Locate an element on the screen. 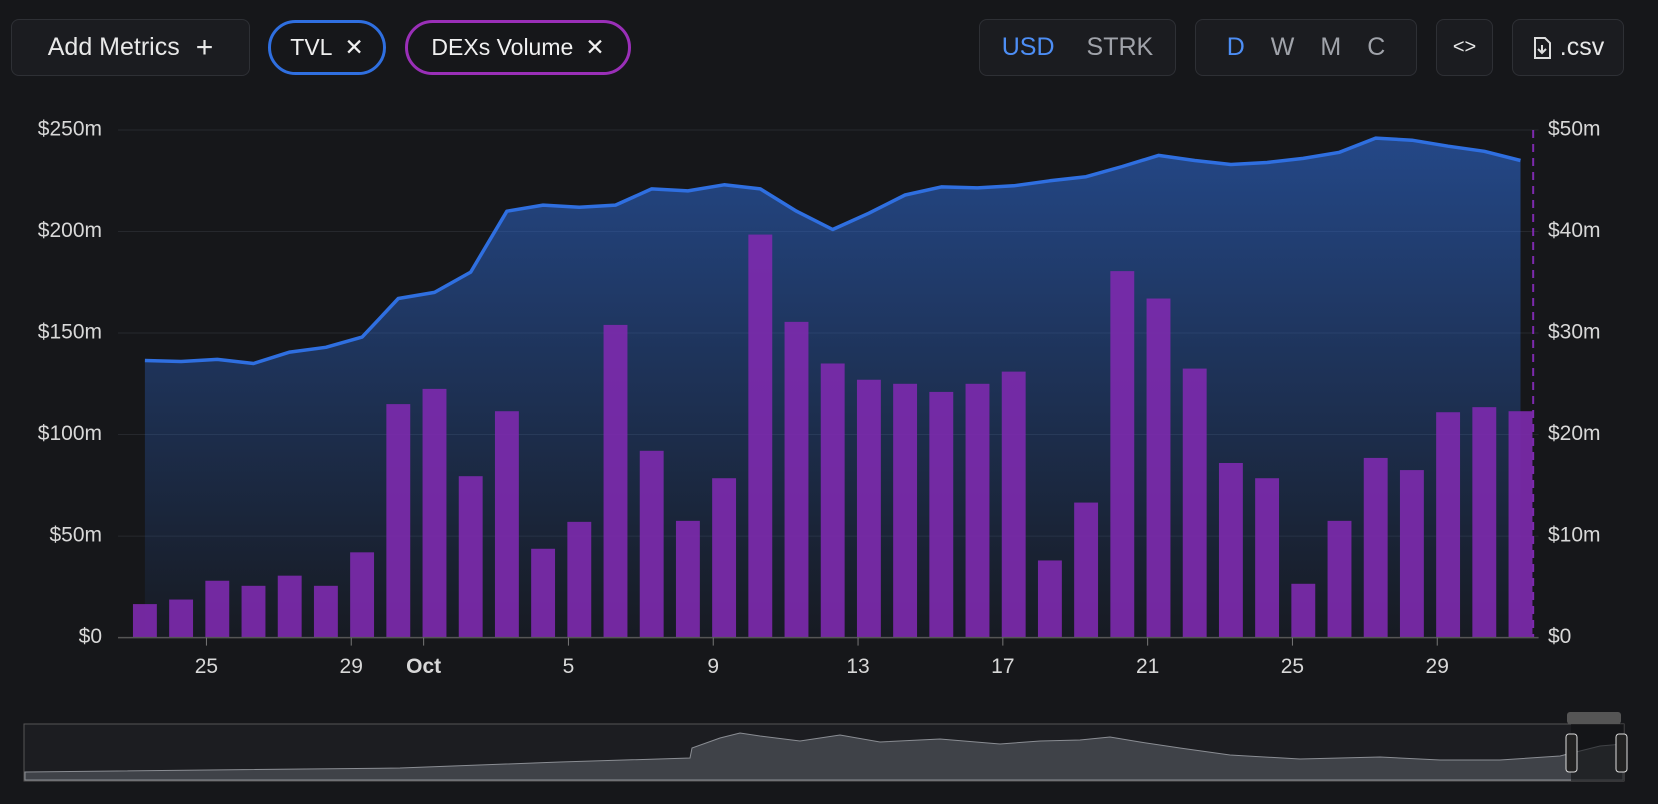 This screenshot has width=1658, height=804. y2-tick-label: $30m is located at coordinates (1574, 332).